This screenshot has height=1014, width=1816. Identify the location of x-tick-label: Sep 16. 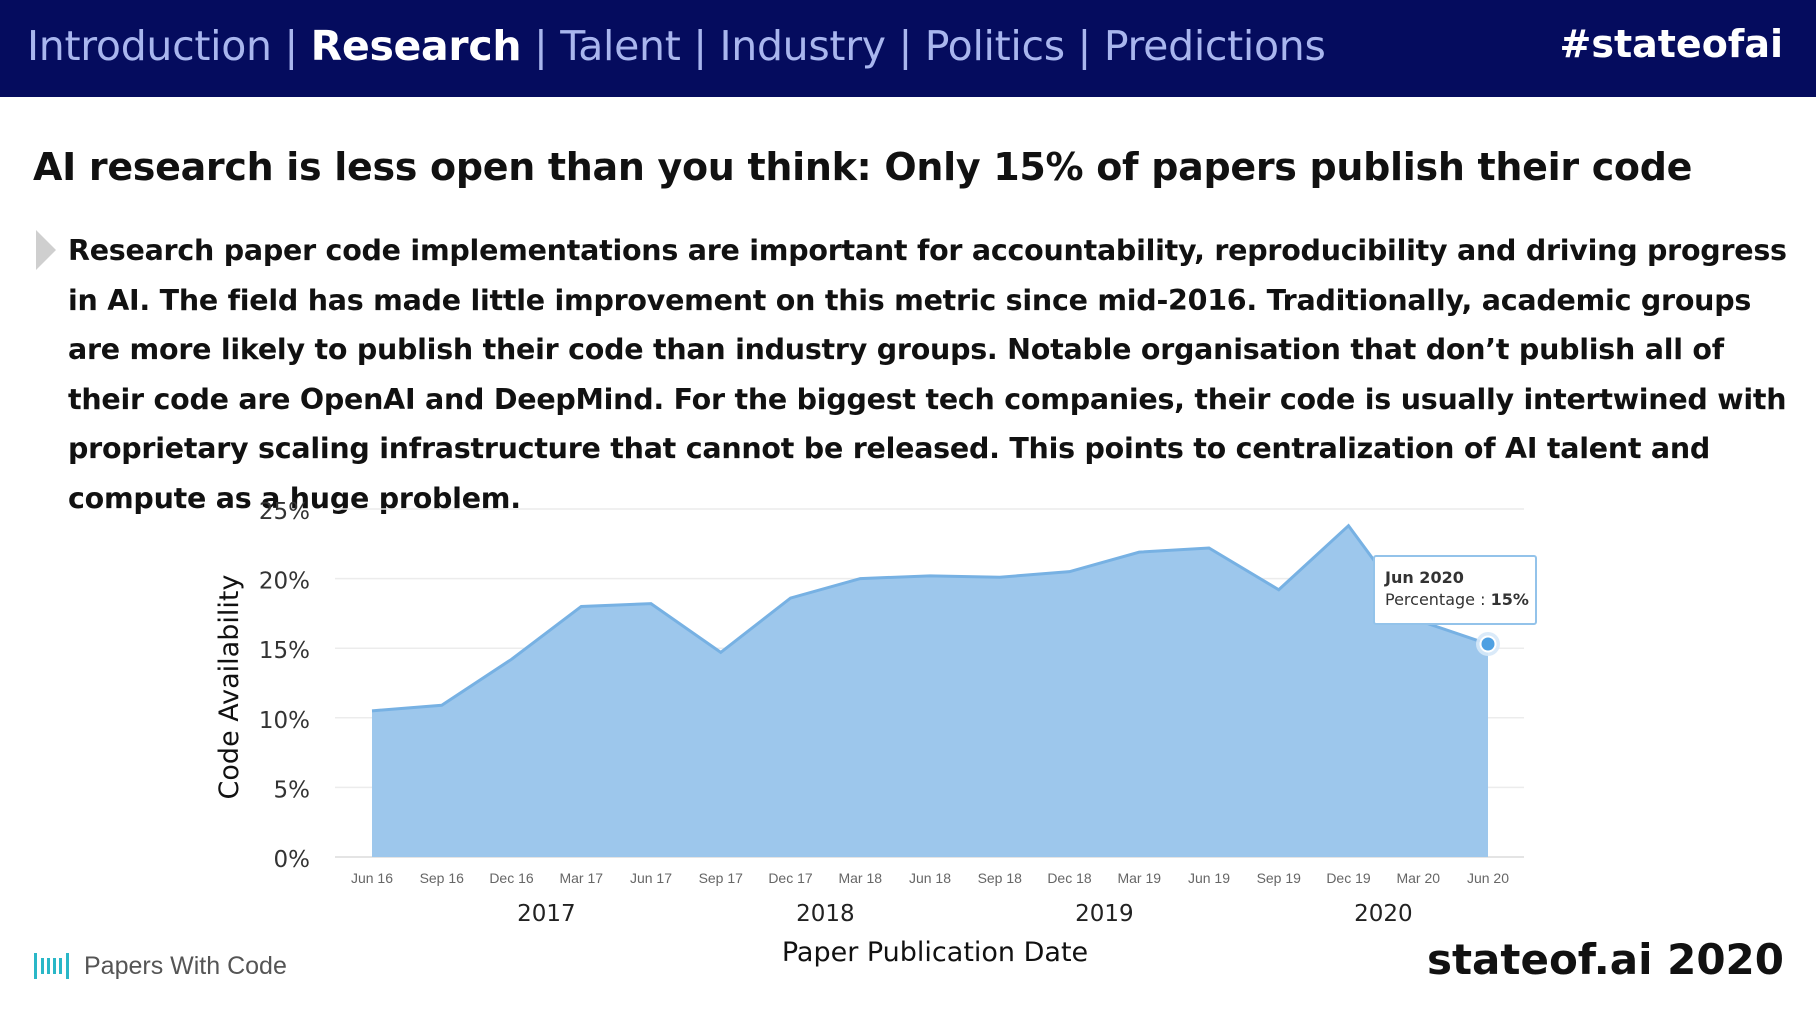
(442, 878).